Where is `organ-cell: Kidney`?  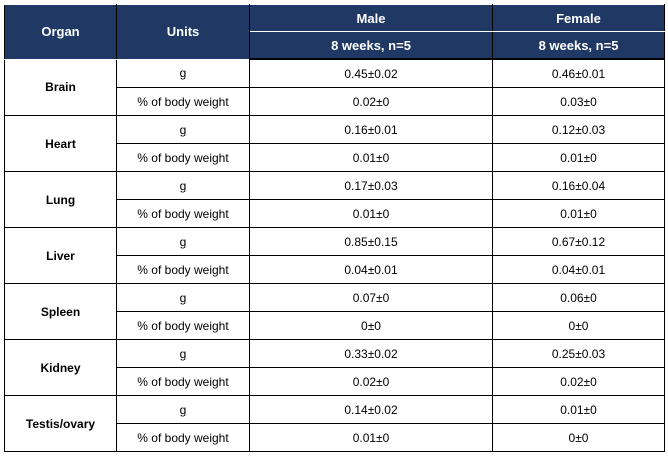
organ-cell: Kidney is located at coordinates (60, 367).